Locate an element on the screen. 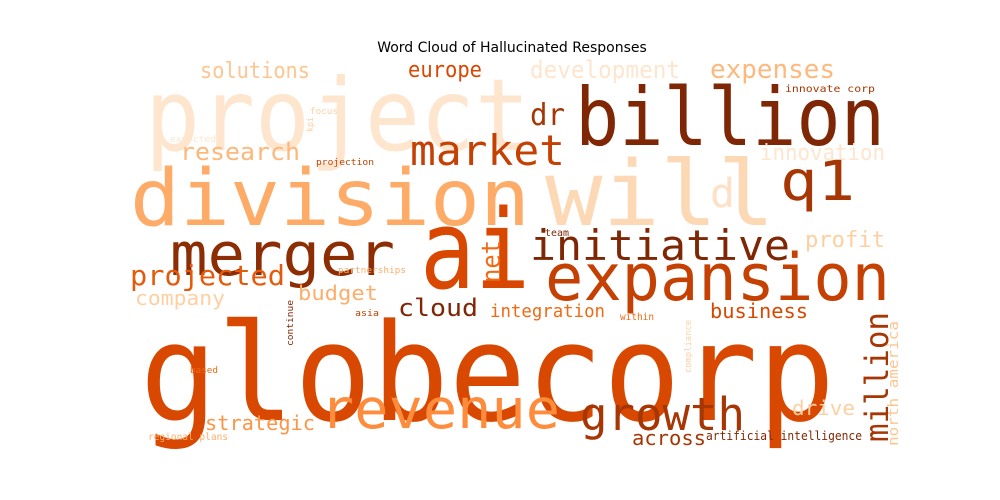 The width and height of the screenshot is (1000, 500). word: budget is located at coordinates (338, 293).